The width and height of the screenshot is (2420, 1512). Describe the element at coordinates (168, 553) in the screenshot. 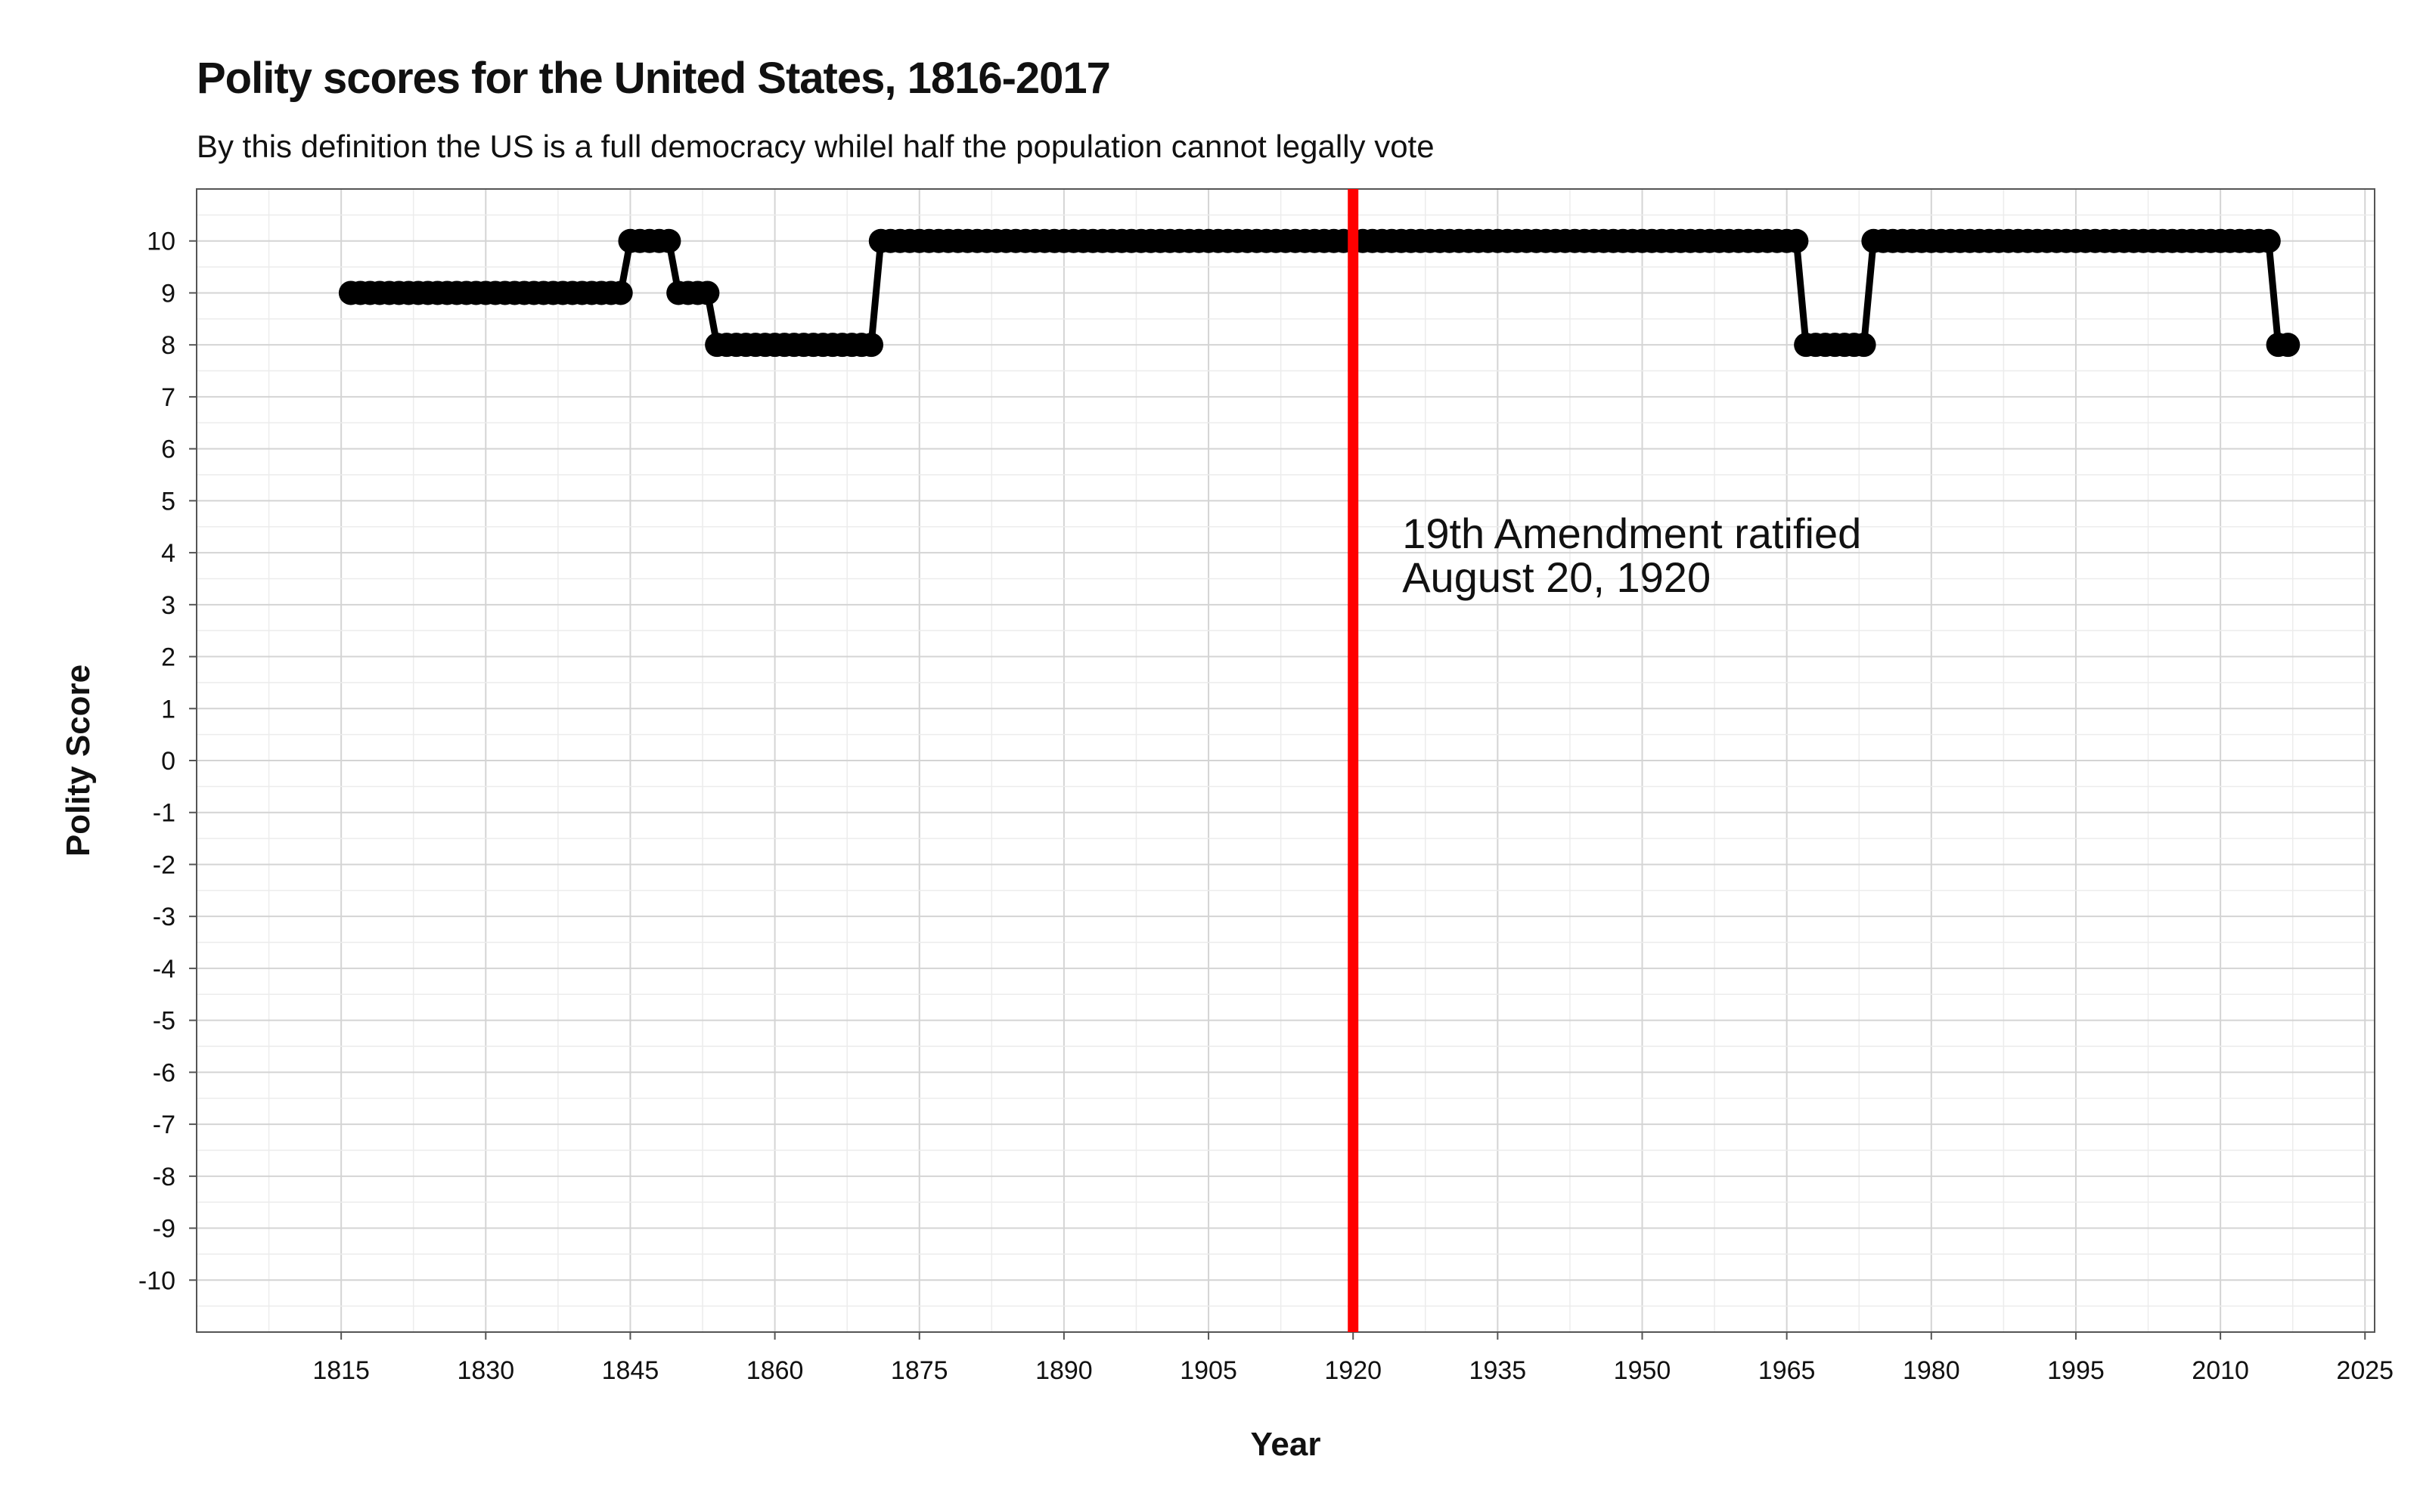

I see `y-tick-label: 4` at that location.